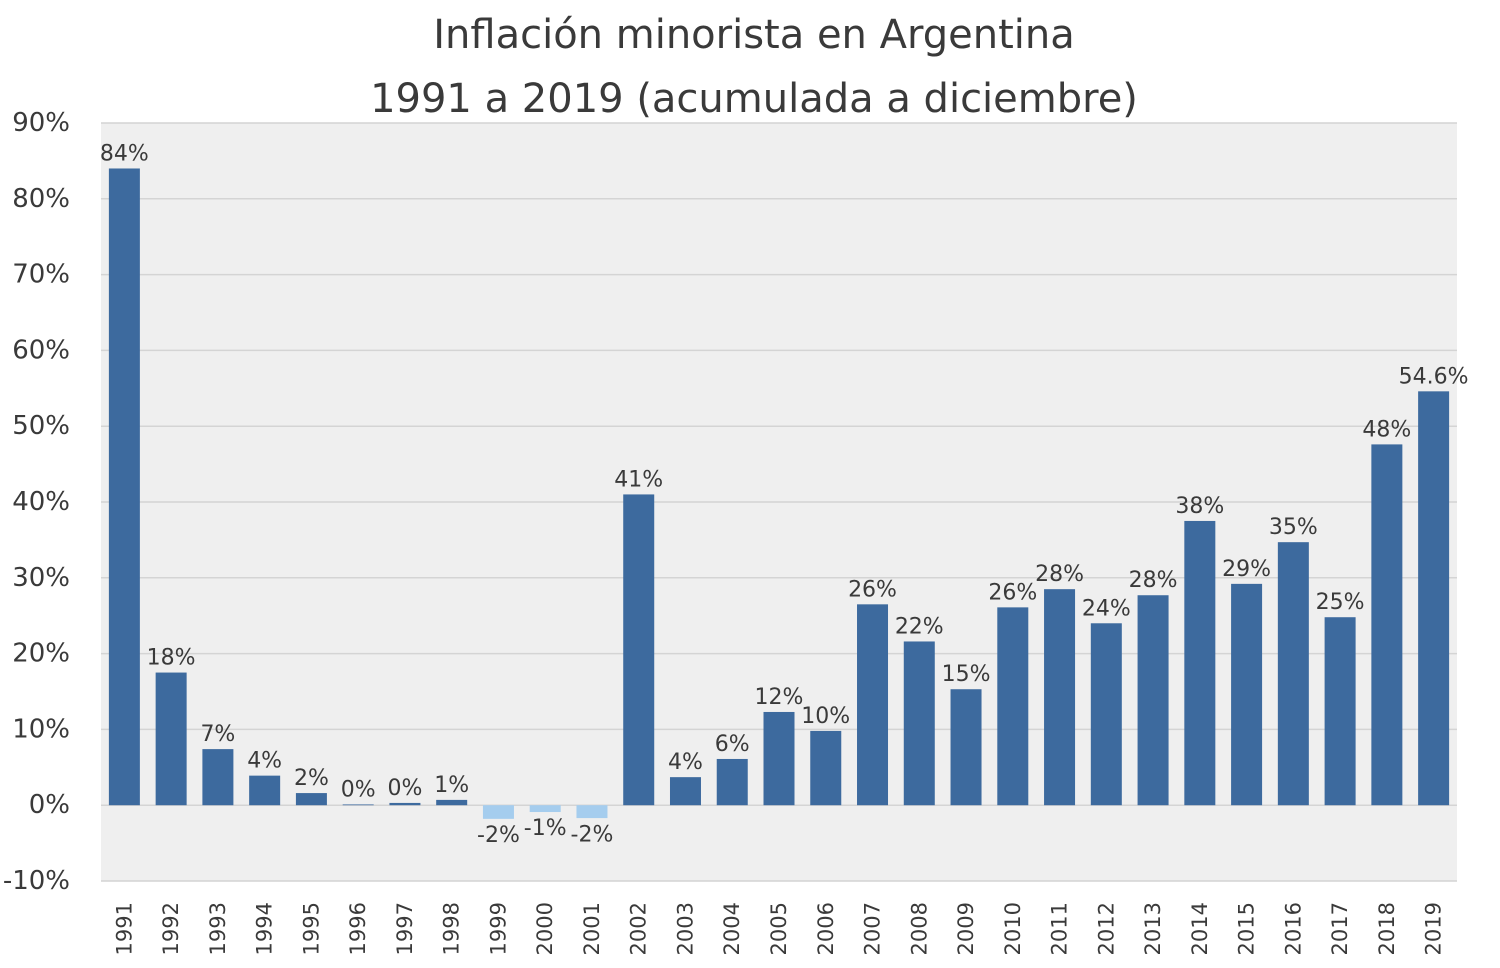  I want to click on y-tick-label: 80%, so click(41, 199).